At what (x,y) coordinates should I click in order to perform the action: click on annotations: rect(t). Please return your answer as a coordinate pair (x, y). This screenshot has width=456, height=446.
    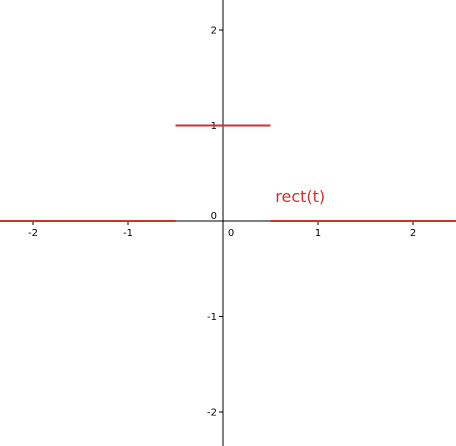
    Looking at the image, I should click on (300, 196).